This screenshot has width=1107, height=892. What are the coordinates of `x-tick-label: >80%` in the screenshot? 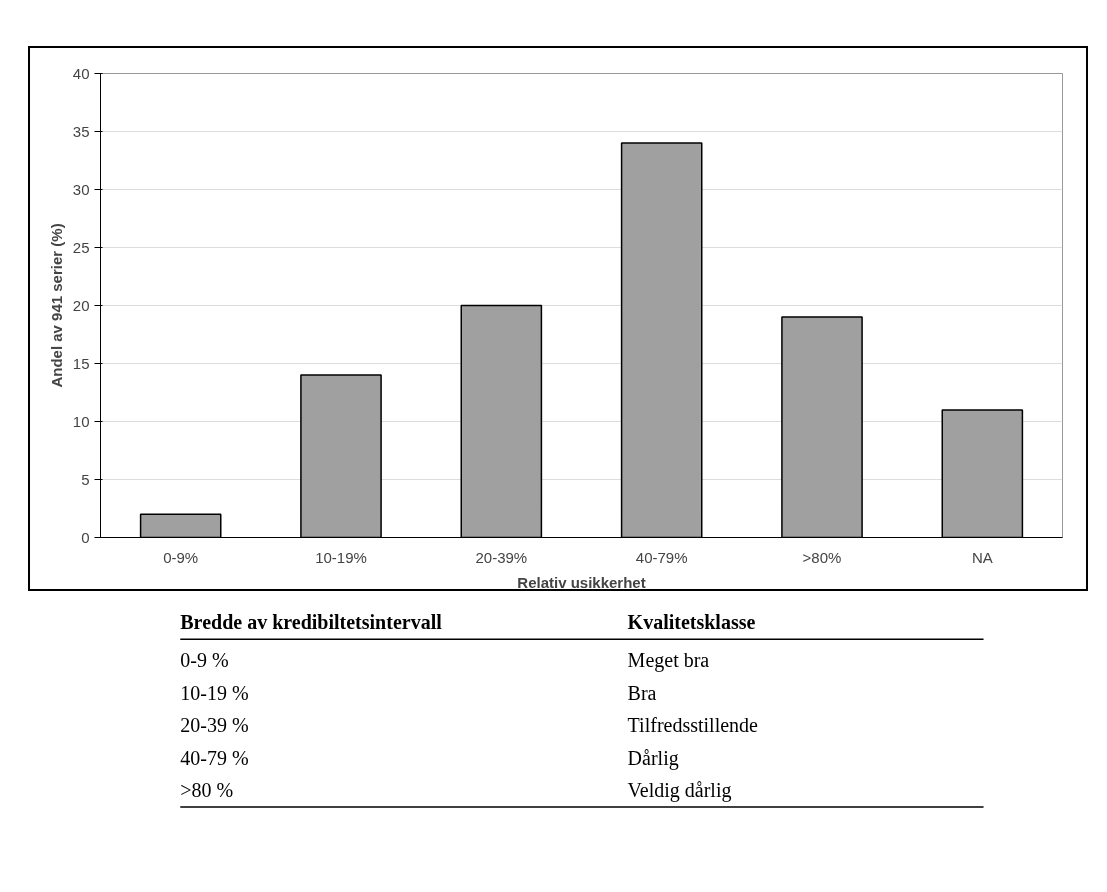 It's located at (822, 557).